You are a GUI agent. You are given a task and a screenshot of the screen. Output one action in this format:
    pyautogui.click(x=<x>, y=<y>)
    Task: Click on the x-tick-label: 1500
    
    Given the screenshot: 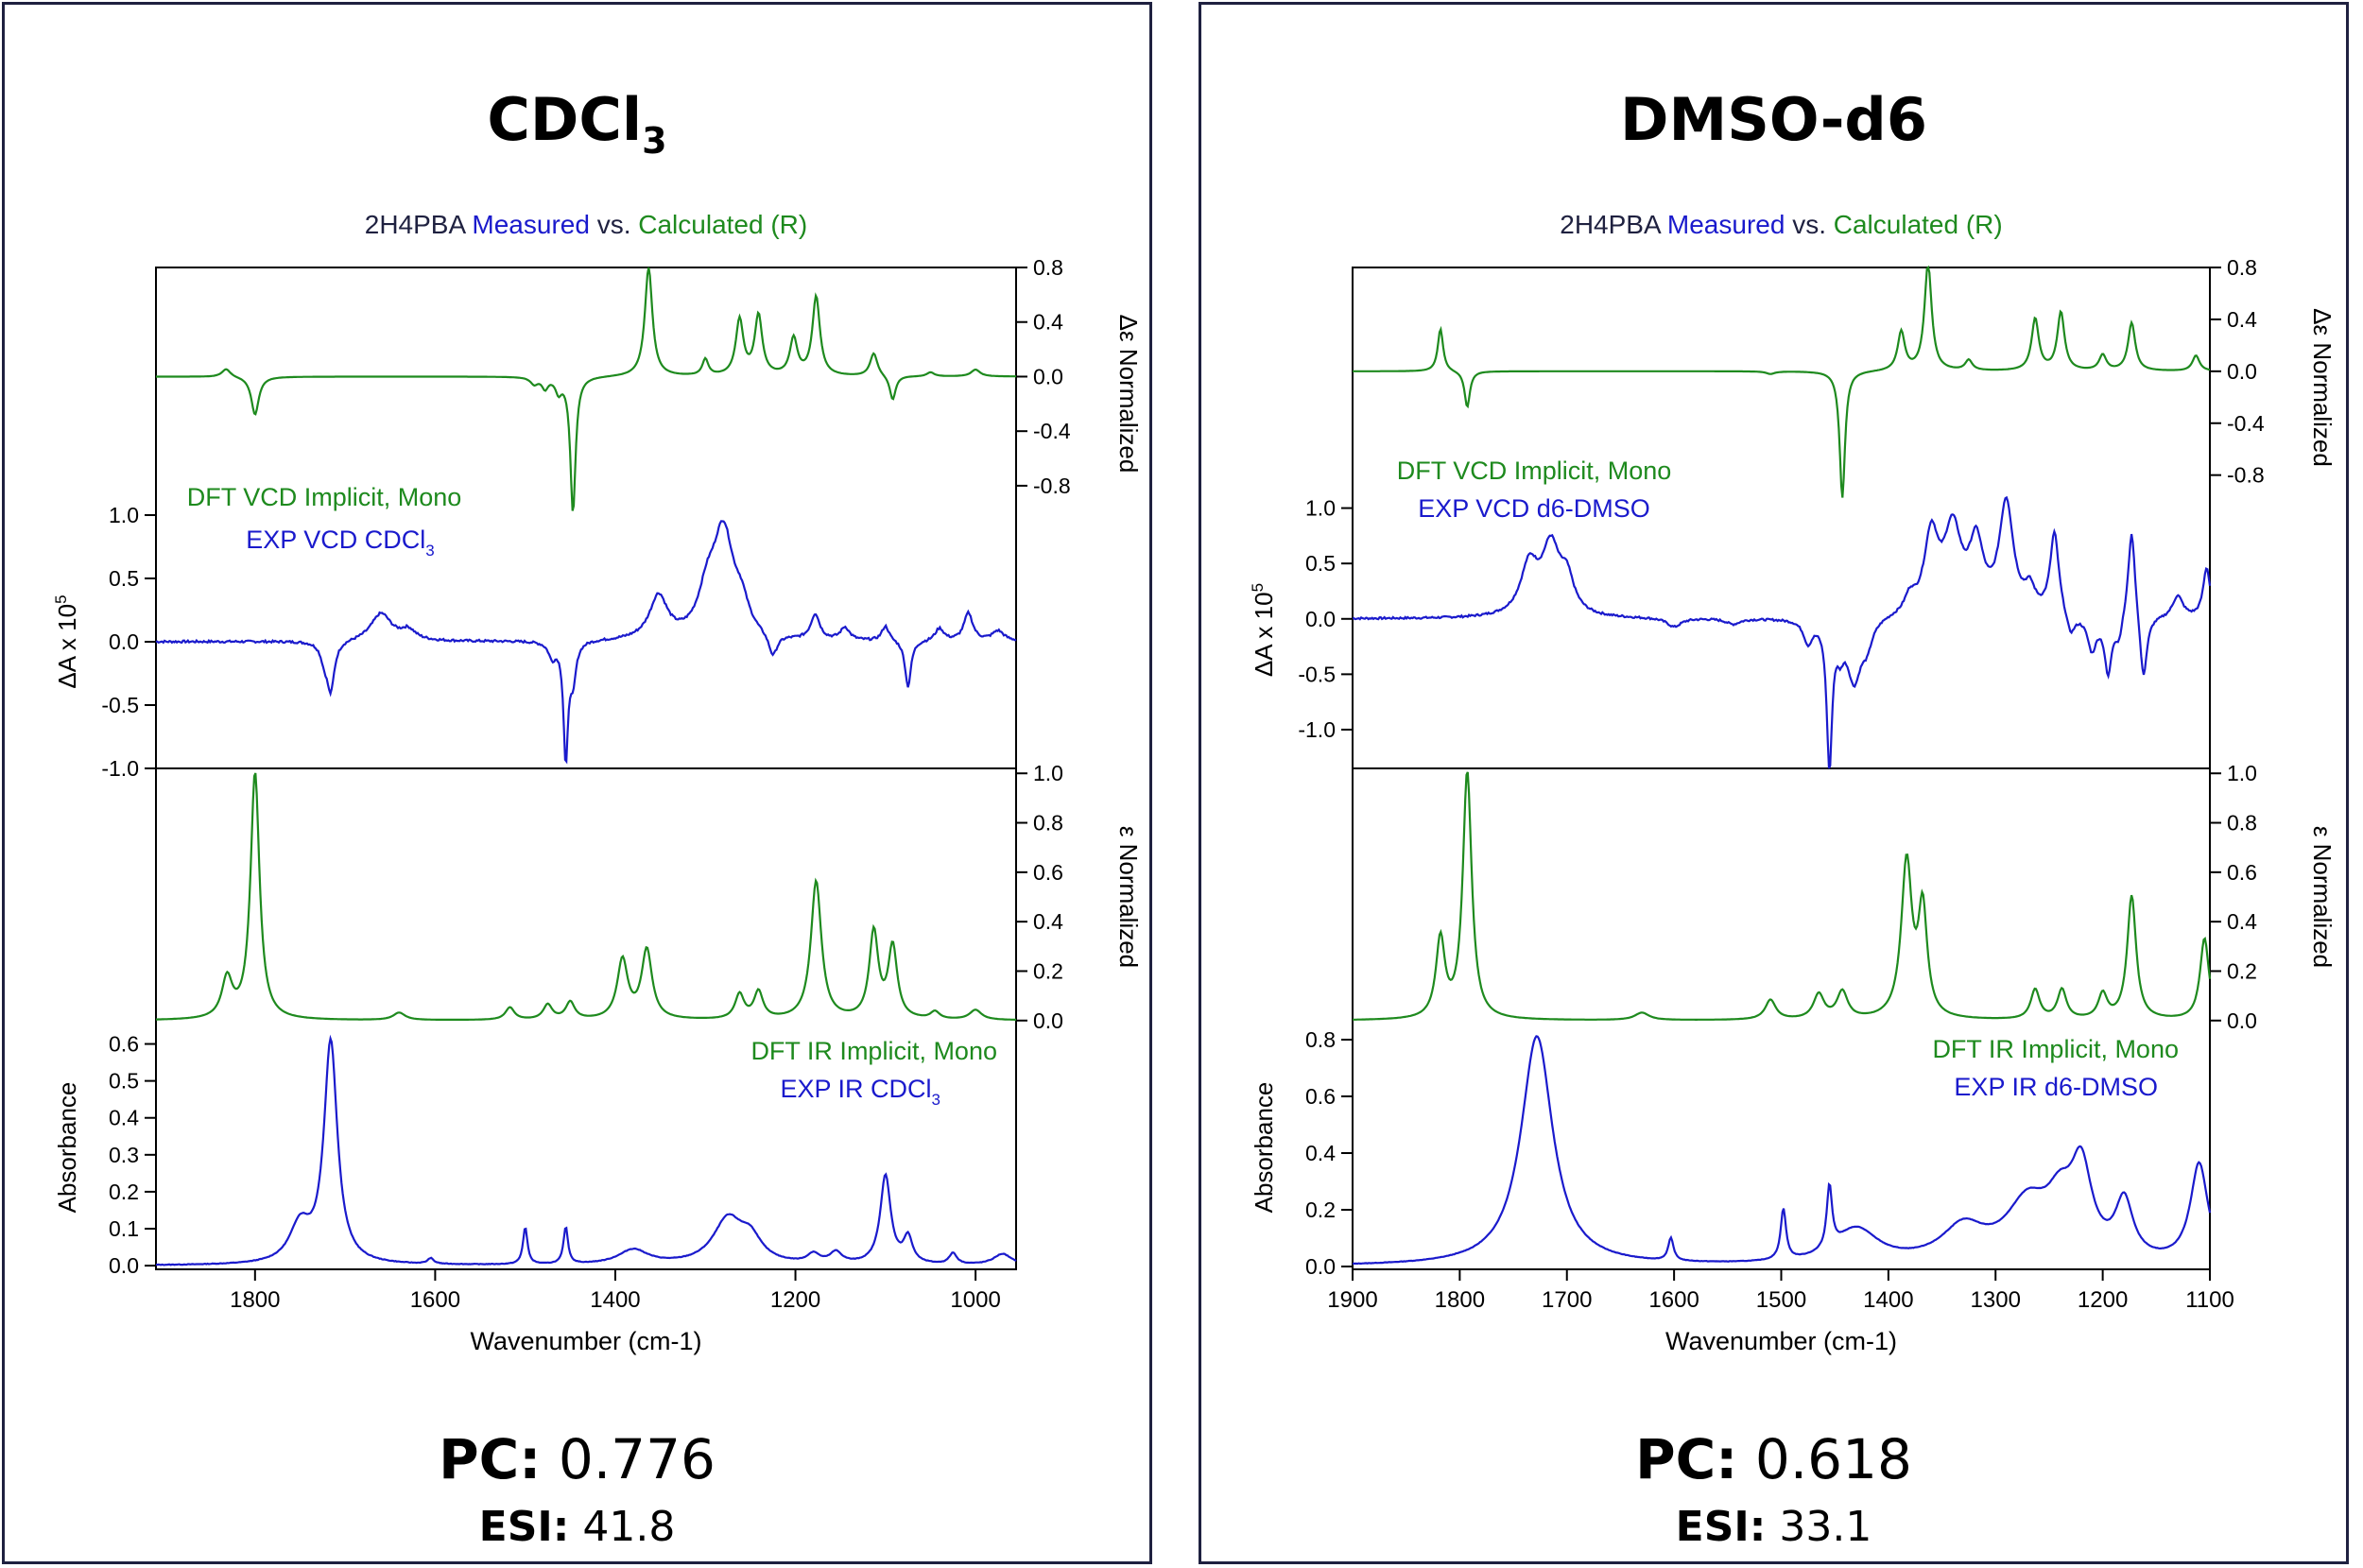 What is the action you would take?
    pyautogui.click(x=1781, y=1300)
    